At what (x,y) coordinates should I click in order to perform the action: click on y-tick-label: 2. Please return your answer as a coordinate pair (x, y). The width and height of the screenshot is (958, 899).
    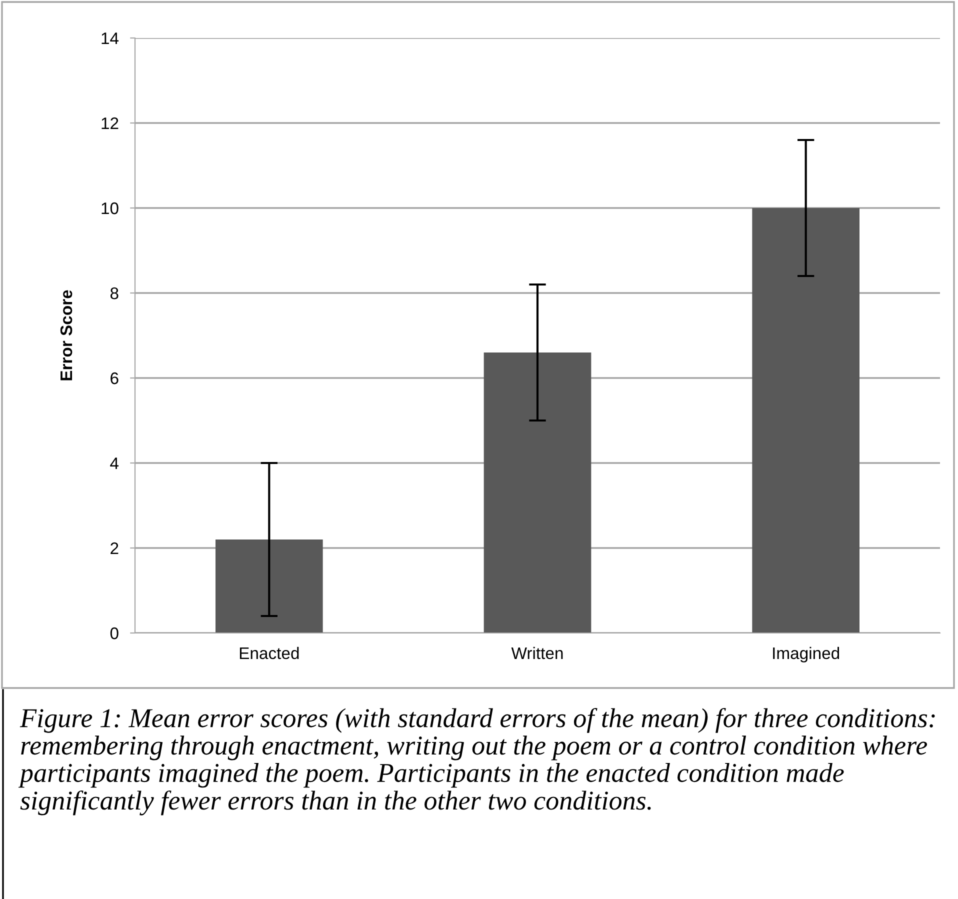
    Looking at the image, I should click on (114, 548).